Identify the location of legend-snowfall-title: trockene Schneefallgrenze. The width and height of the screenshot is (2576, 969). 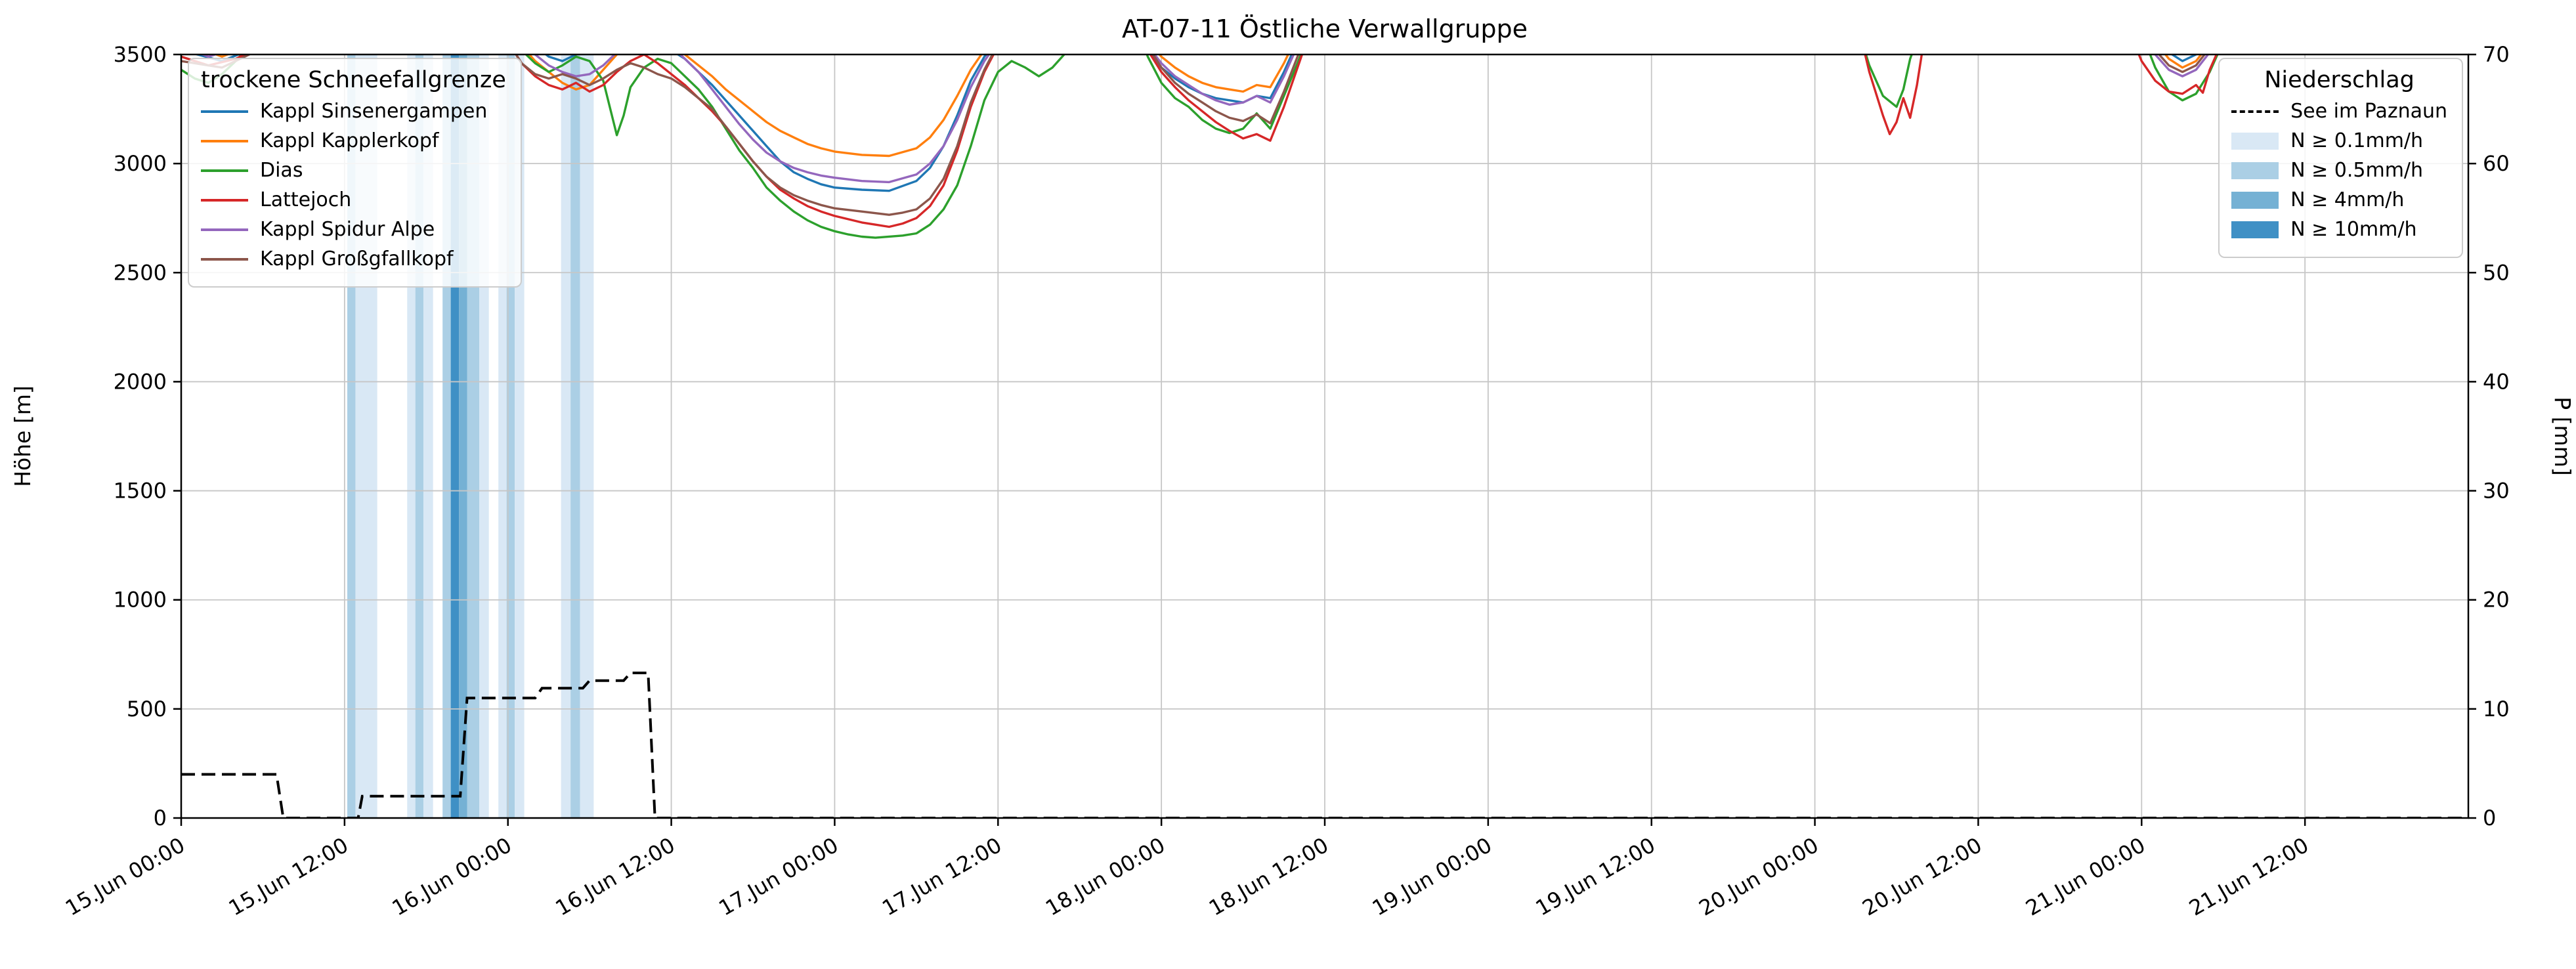
(354, 80).